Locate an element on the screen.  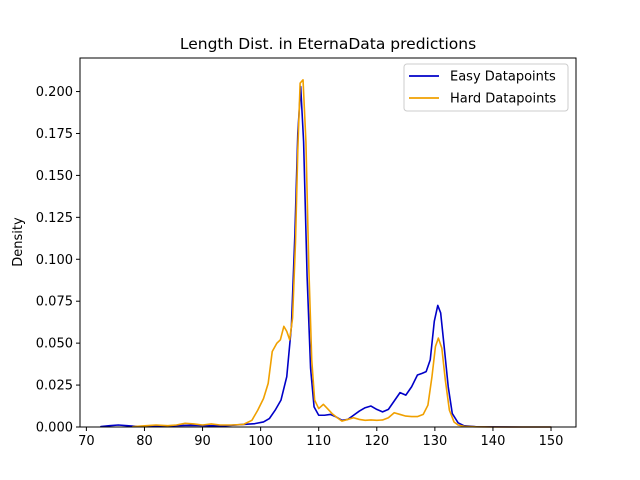
x-tick-label: 80 is located at coordinates (144, 441).